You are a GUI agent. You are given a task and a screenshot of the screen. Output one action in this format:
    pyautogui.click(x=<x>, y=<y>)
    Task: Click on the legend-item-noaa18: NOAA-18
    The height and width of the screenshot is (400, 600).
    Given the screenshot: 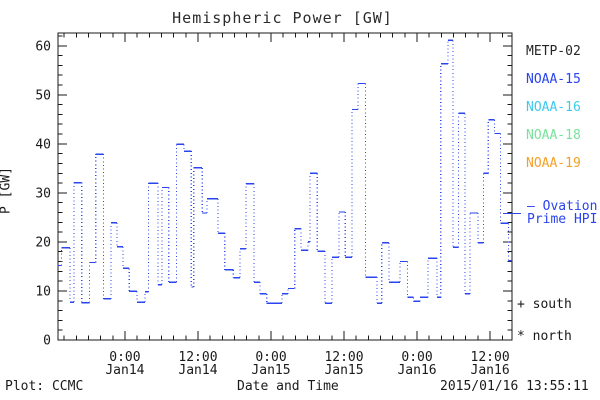 What is the action you would take?
    pyautogui.click(x=553, y=135)
    